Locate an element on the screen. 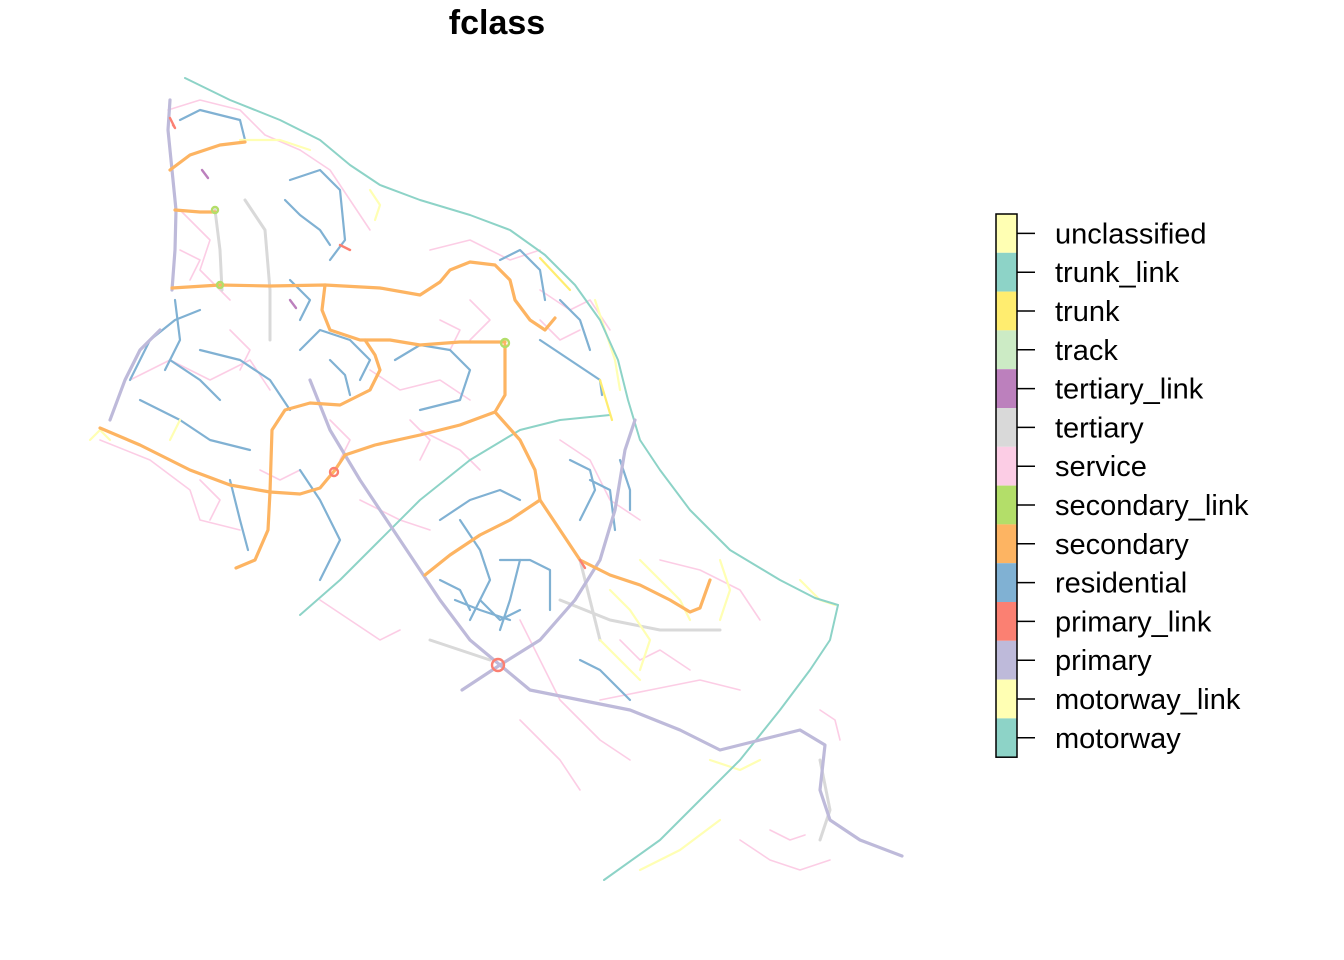  legend-label: secondary is located at coordinates (1122, 545).